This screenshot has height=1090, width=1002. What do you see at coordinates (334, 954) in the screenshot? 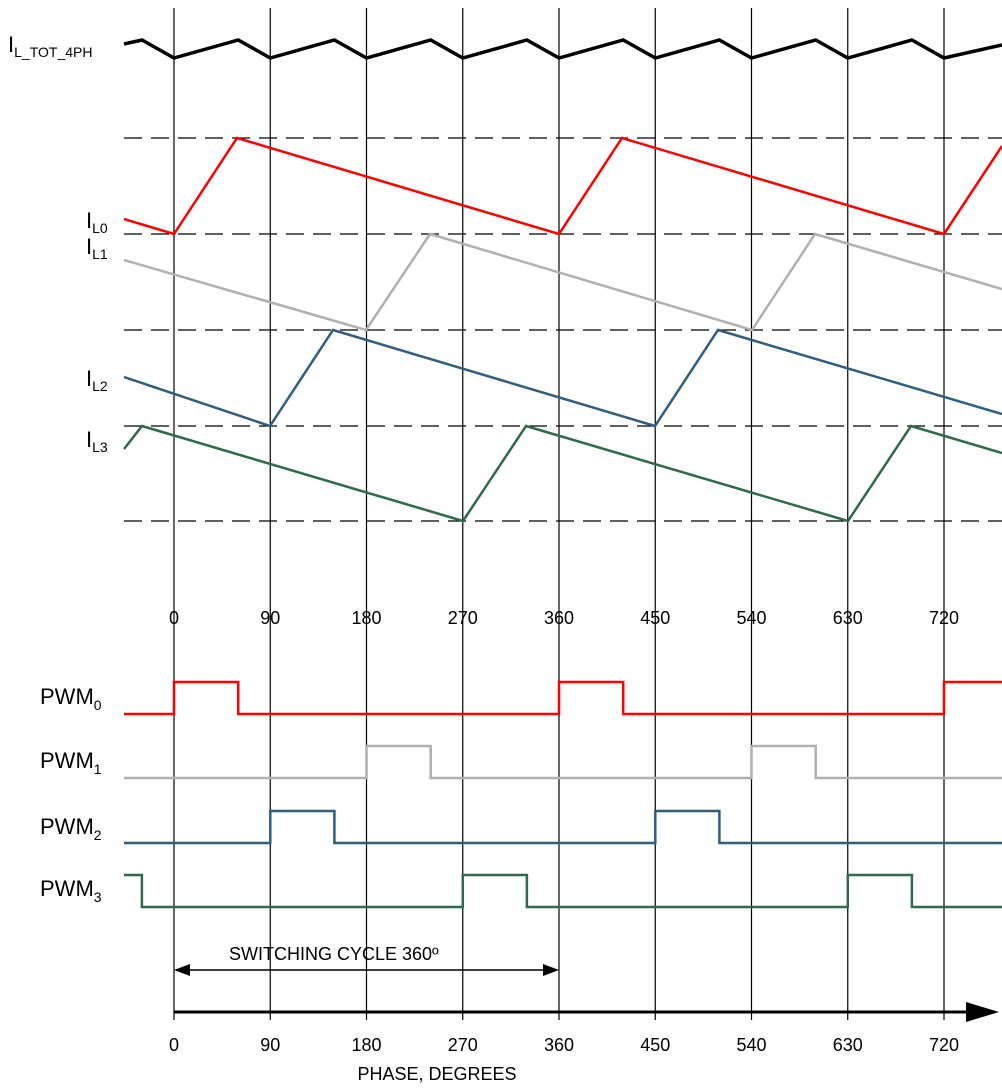
I see `switching-cycle-label: SWITCHING CYCLE 360º` at bounding box center [334, 954].